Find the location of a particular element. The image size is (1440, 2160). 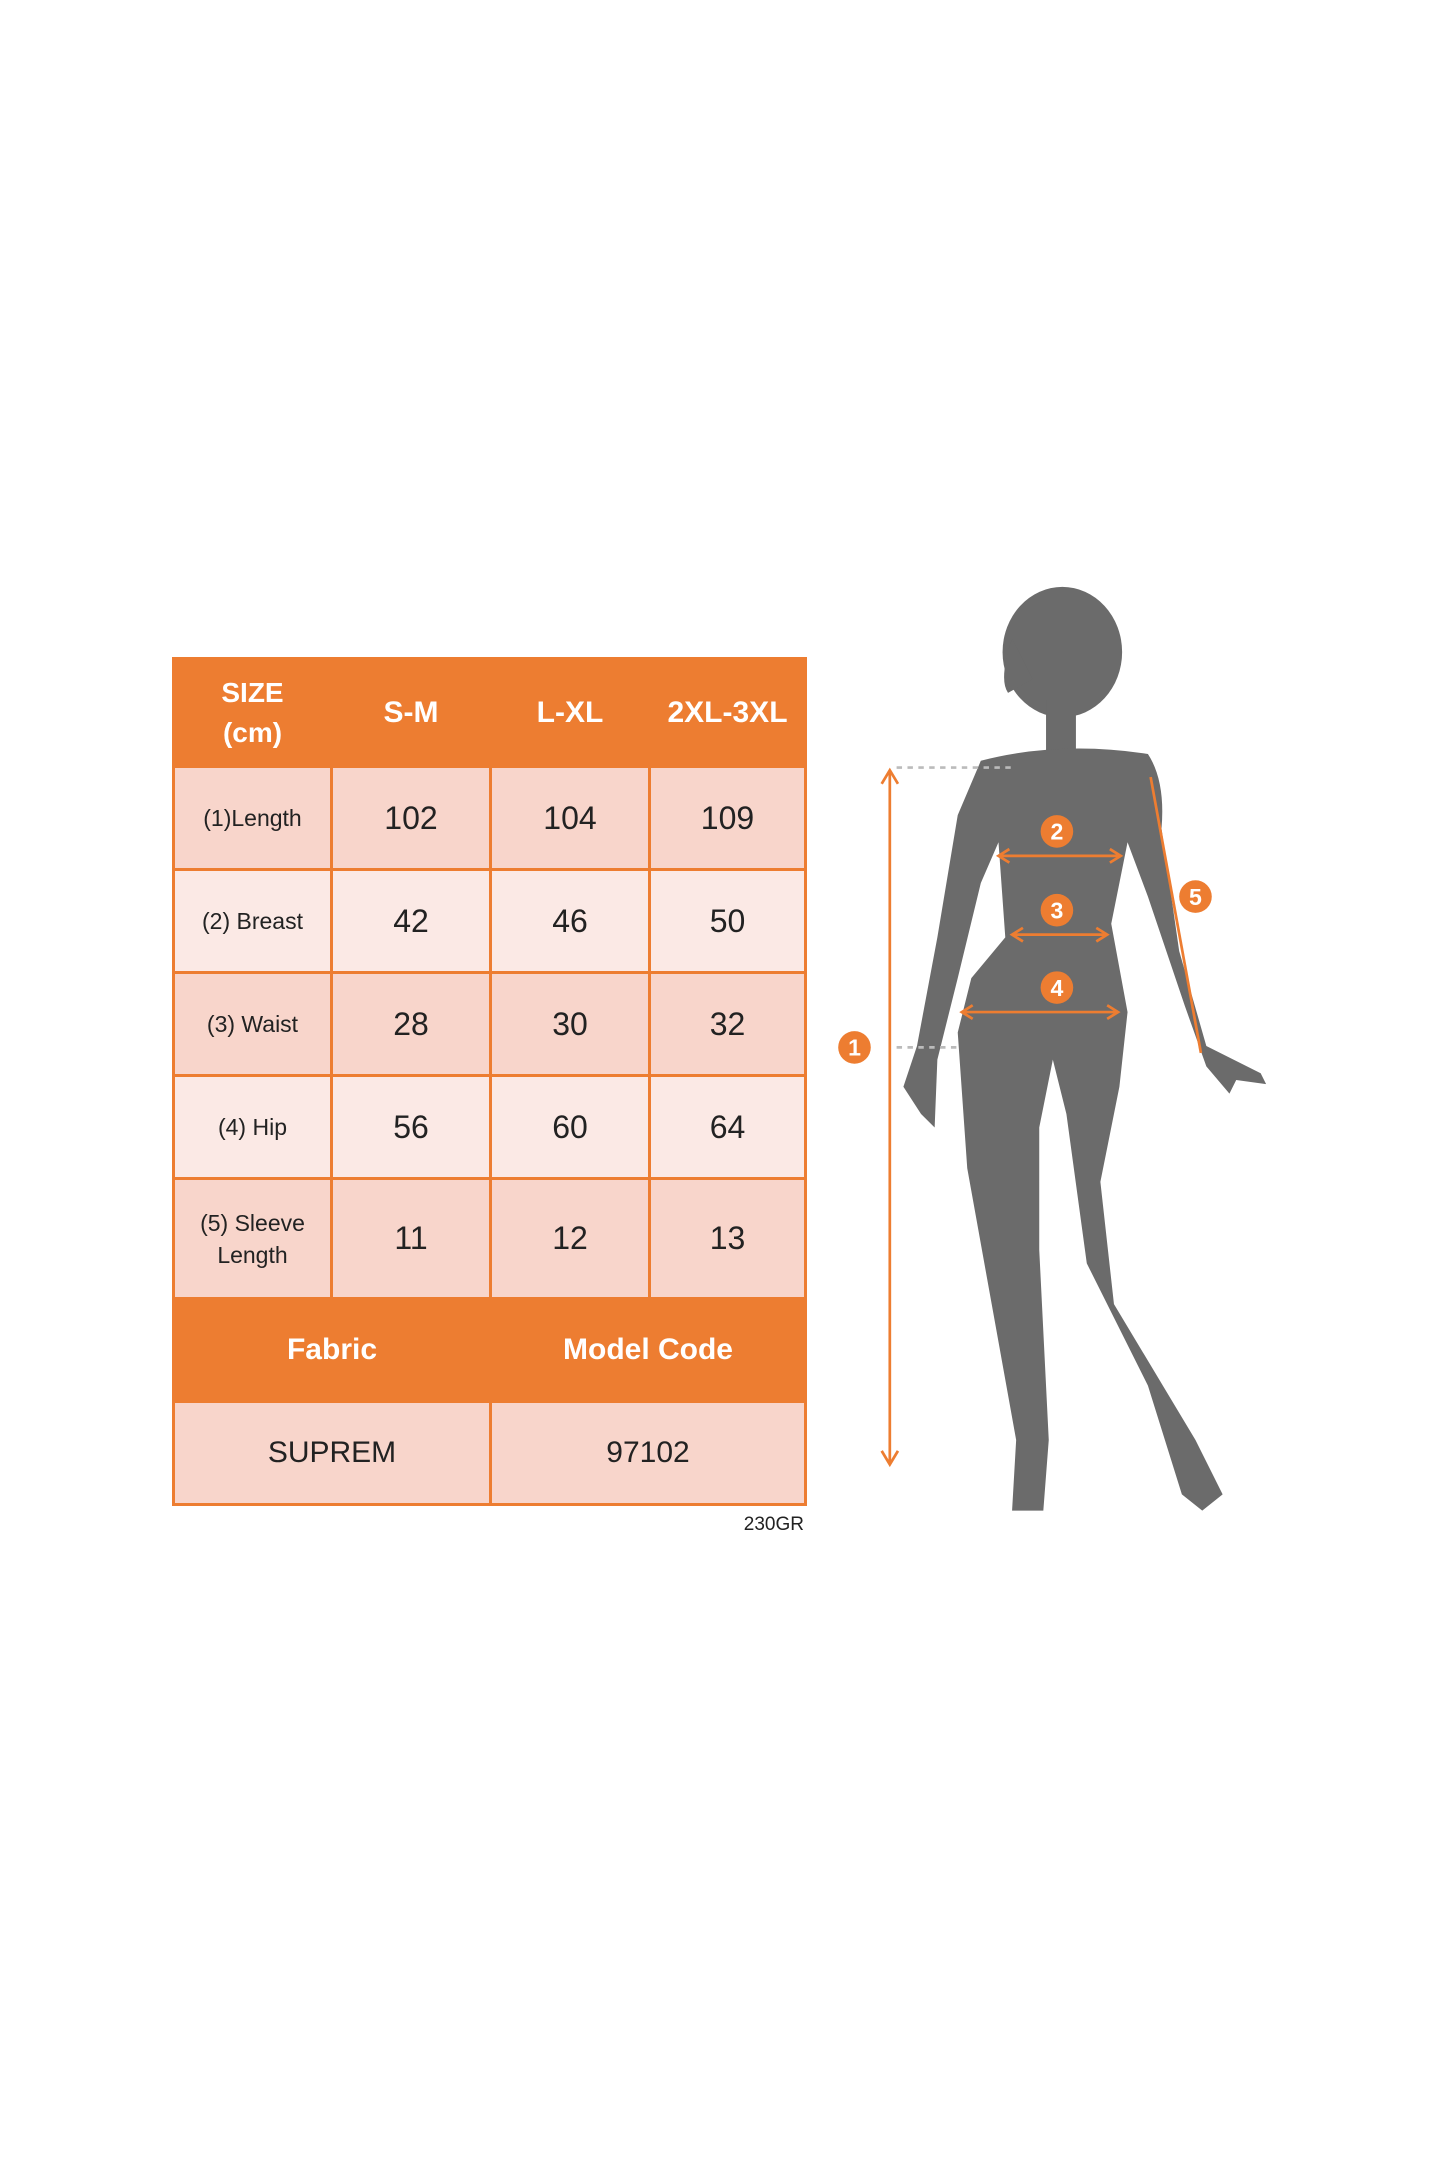

cell: 109 is located at coordinates (727, 818).